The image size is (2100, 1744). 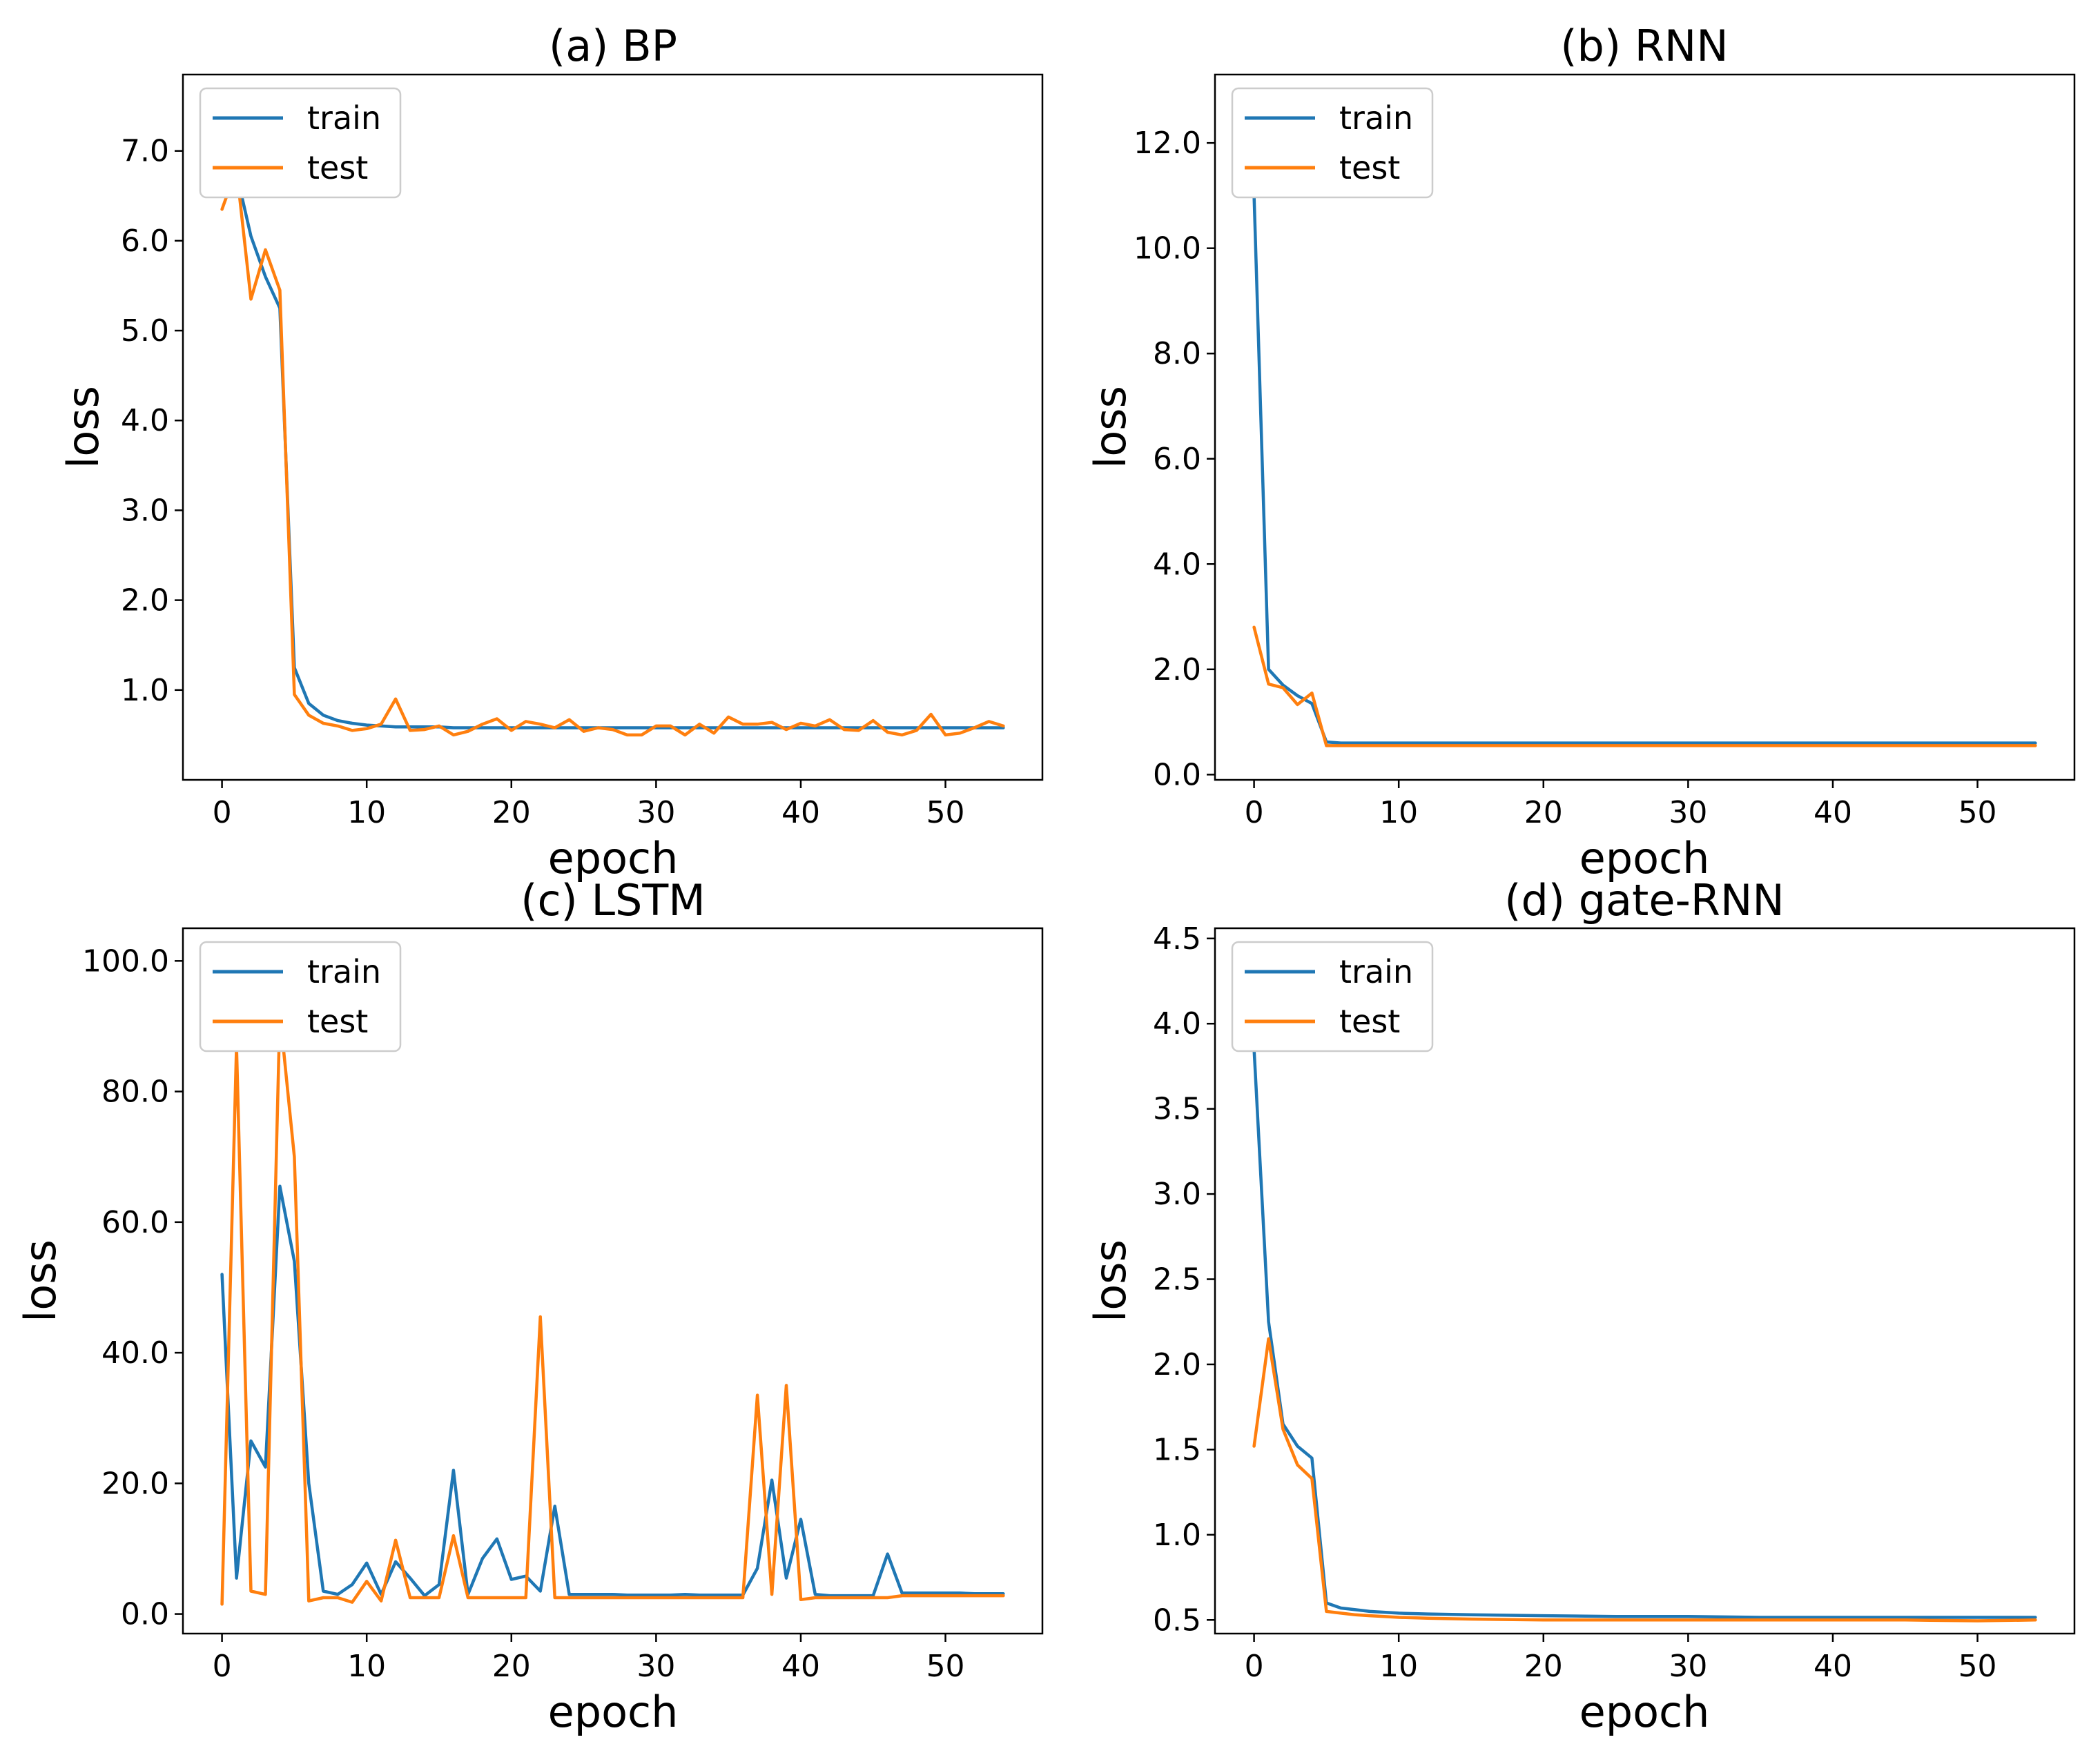 I want to click on panel-d-ylabel: loss, so click(x=1110, y=1281).